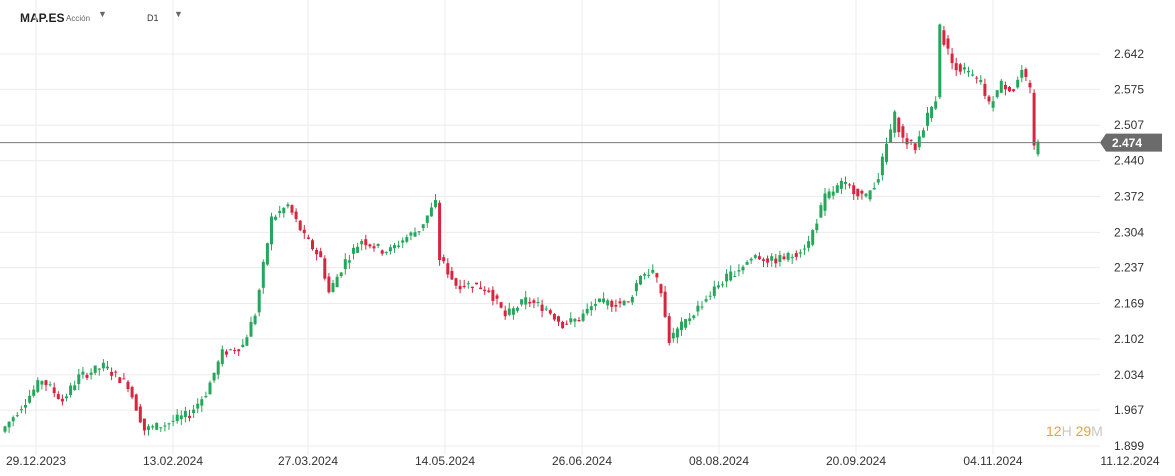 The image size is (1175, 476). Describe the element at coordinates (153, 18) in the screenshot. I see `timeframe-label: D1` at that location.